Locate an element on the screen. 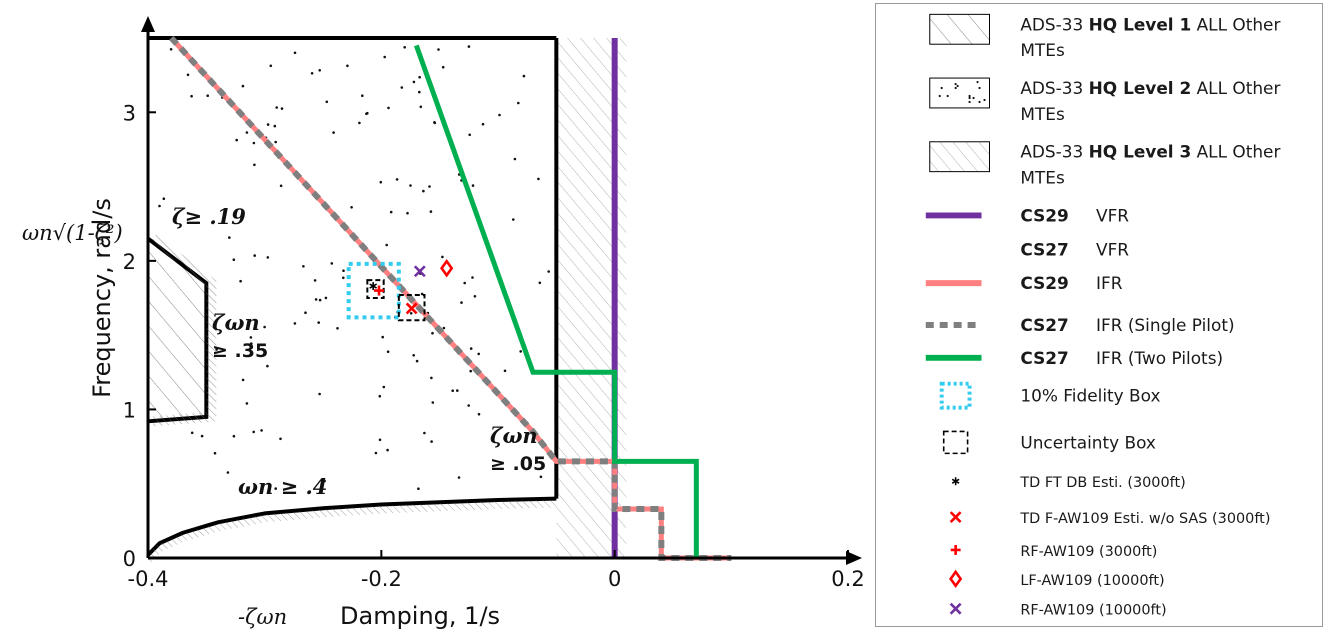  x-tick-label: -0.2 is located at coordinates (381, 579).